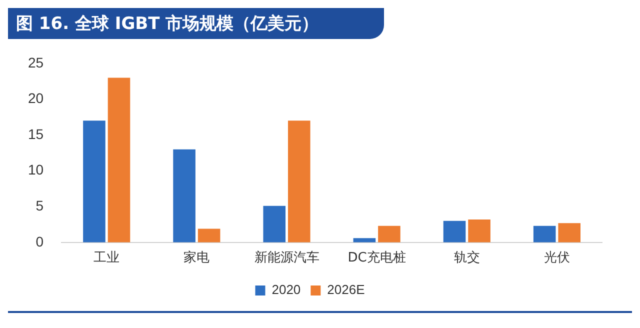  I want to click on x-tick-label: DC充电桩, so click(377, 258).